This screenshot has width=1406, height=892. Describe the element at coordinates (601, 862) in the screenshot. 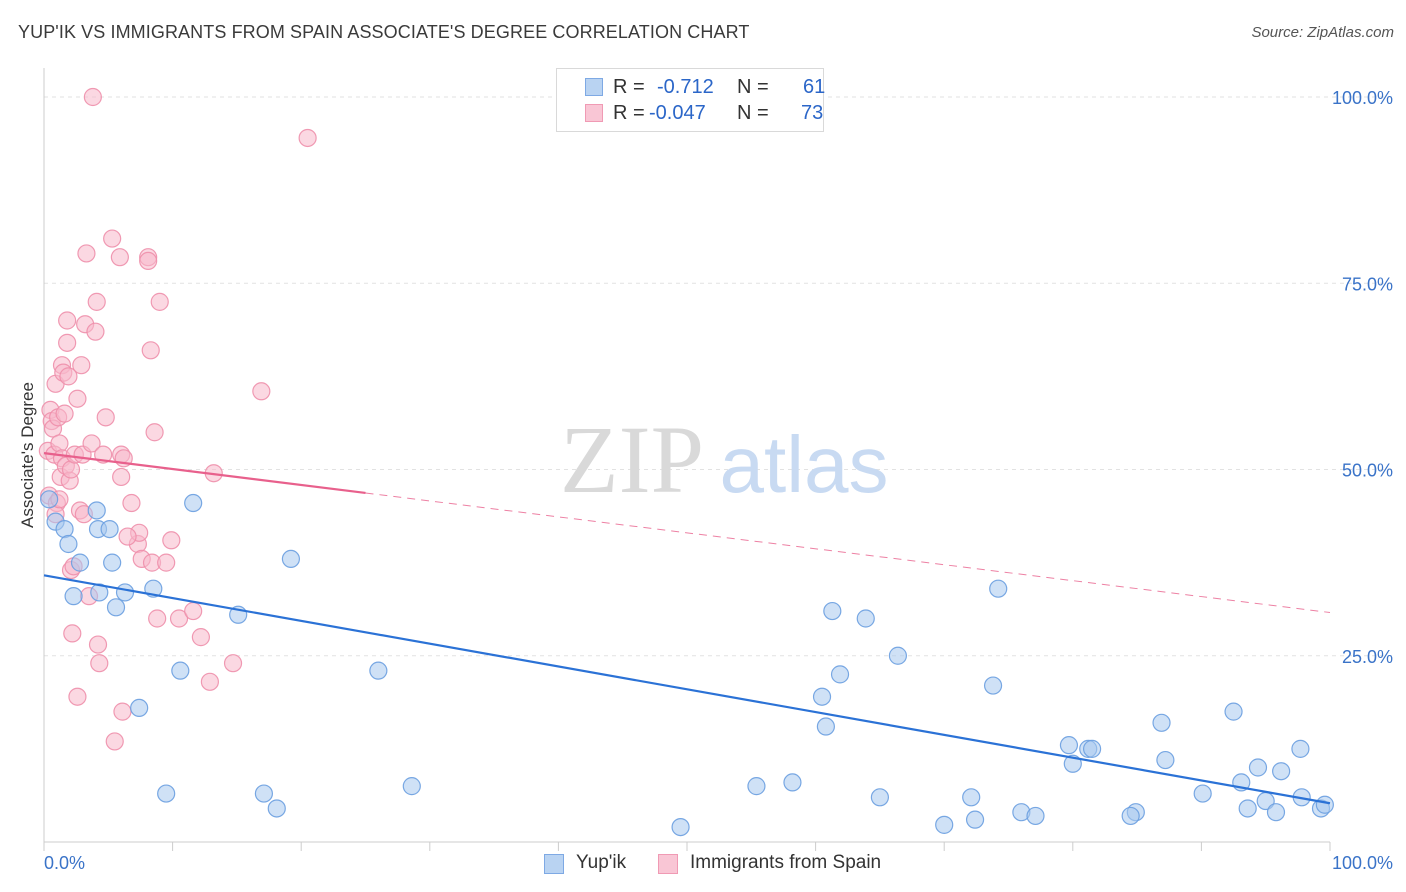

I see `bottom-label-yupik: Yup'ik` at that location.